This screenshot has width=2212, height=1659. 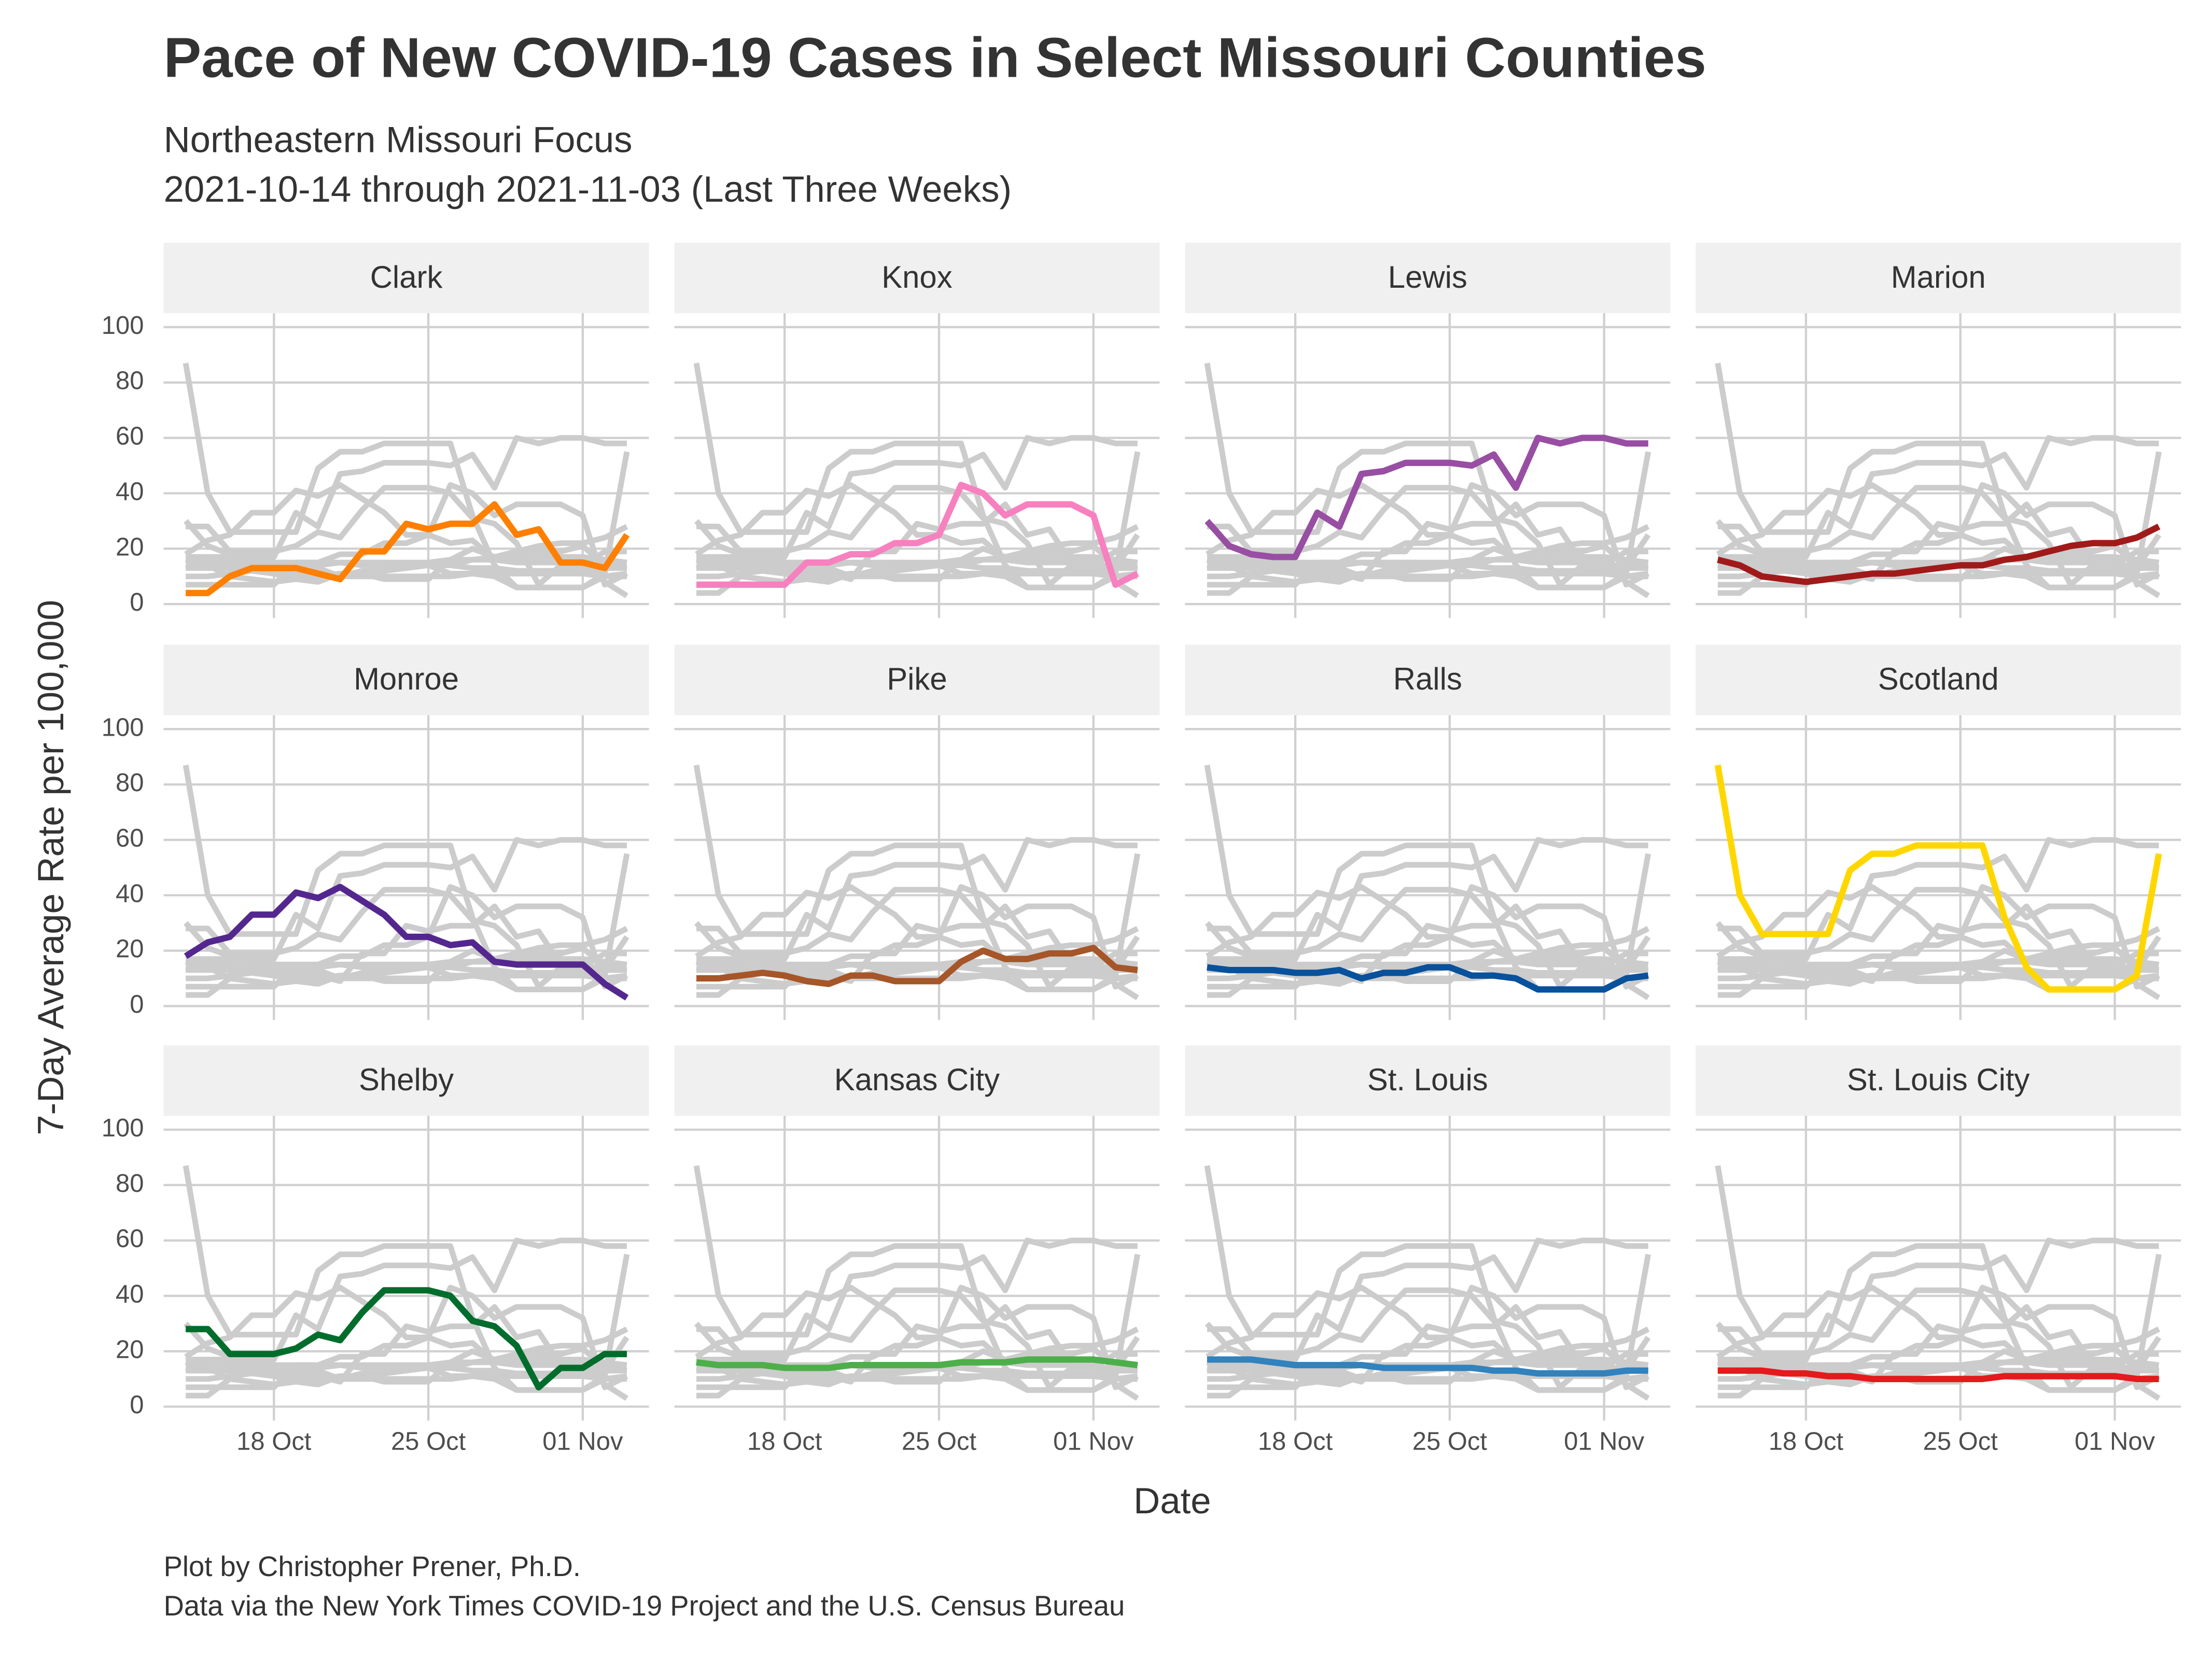 I want to click on panel: Marion, so click(x=1938, y=430).